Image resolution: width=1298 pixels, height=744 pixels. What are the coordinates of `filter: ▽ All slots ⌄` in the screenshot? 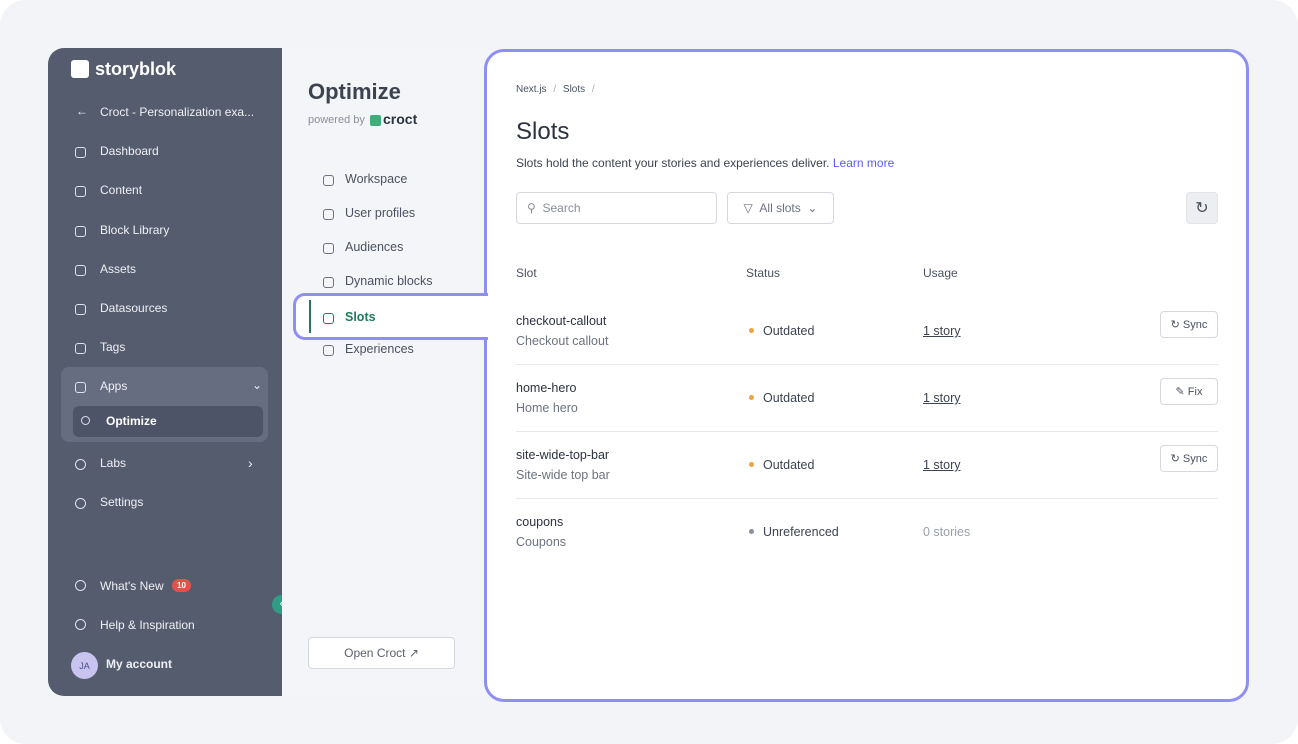 It's located at (780, 208).